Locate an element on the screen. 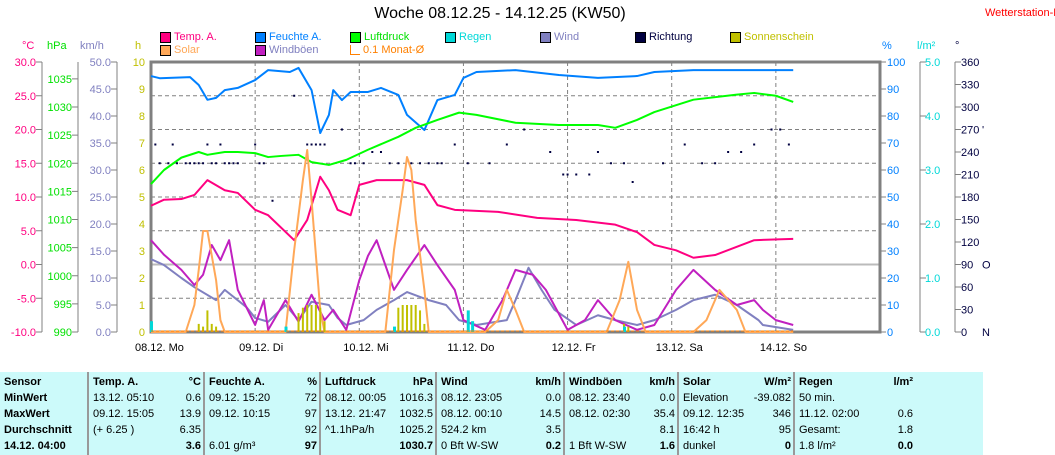 Image resolution: width=1055 pixels, height=455 pixels. table-header: Luftdruck hPa is located at coordinates (379, 384).